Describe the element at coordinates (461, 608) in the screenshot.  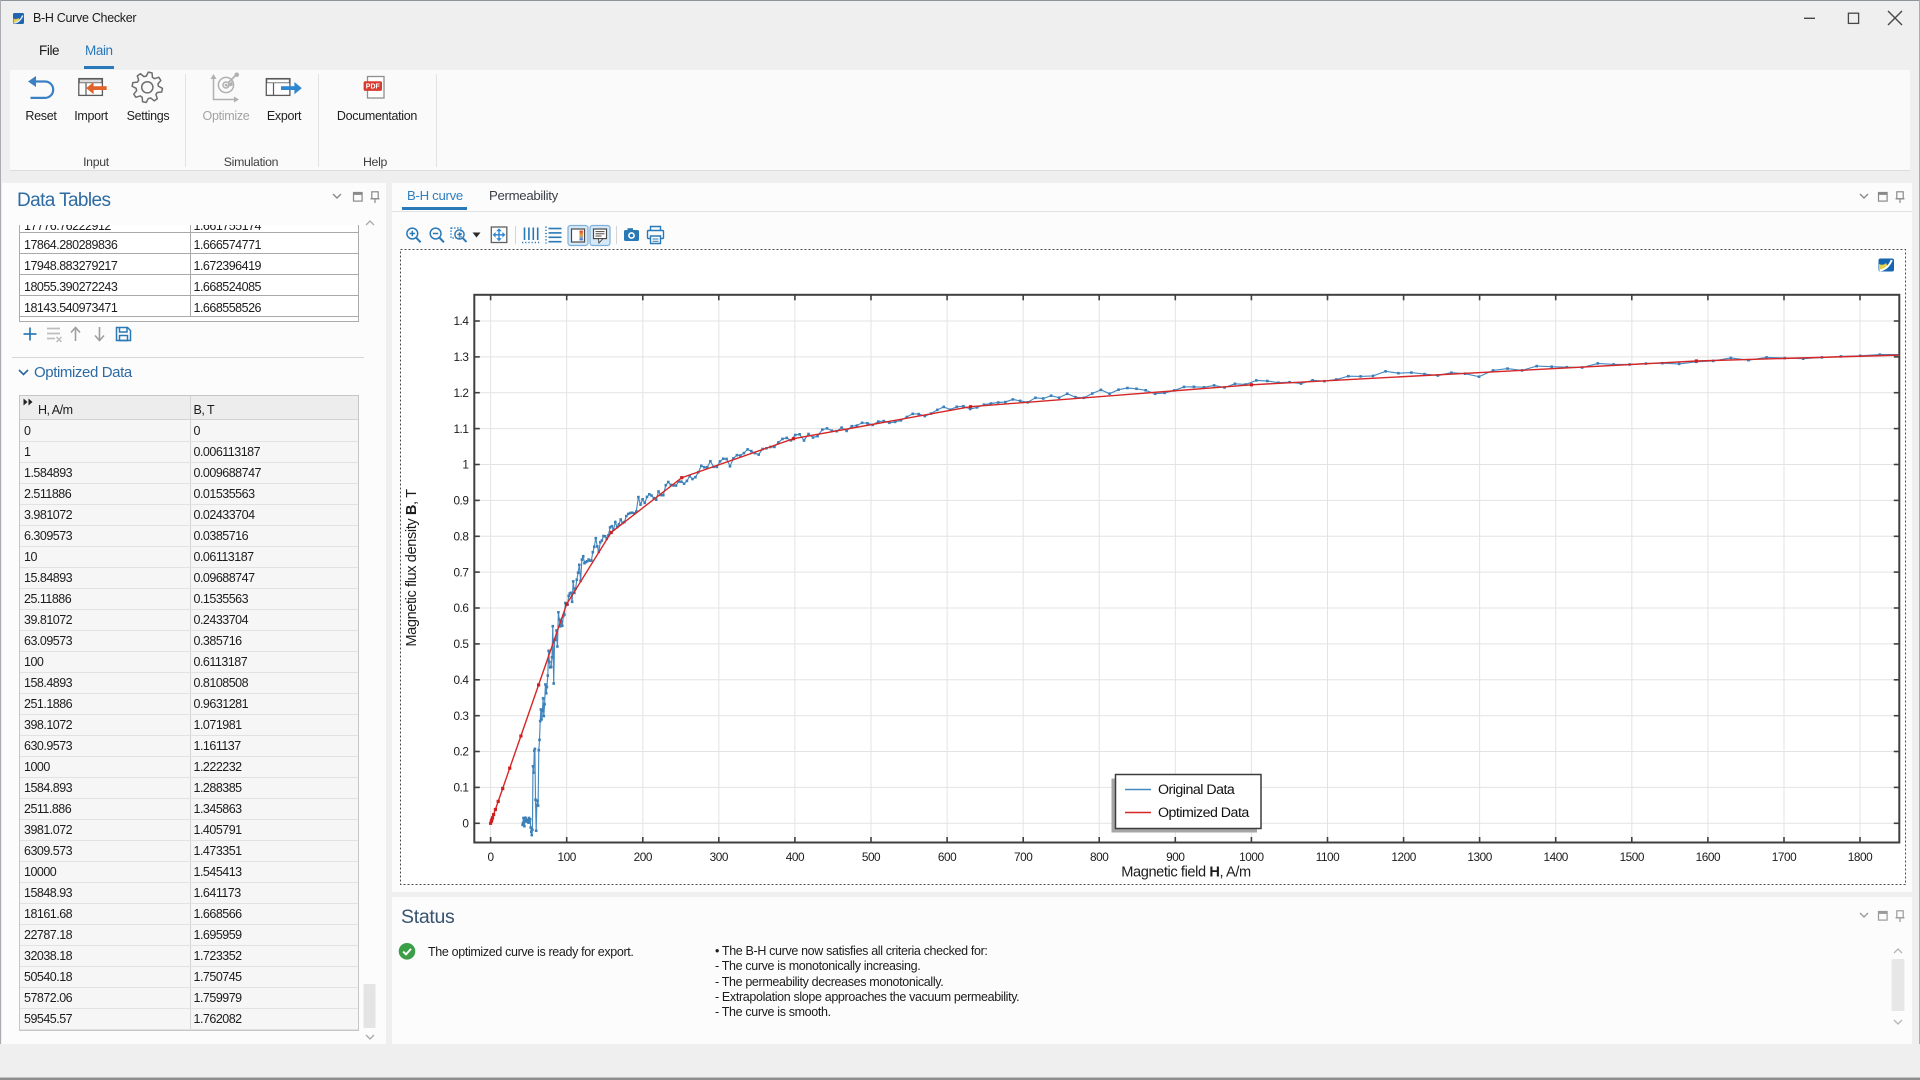
I see `svg-text: 0.6` at that location.